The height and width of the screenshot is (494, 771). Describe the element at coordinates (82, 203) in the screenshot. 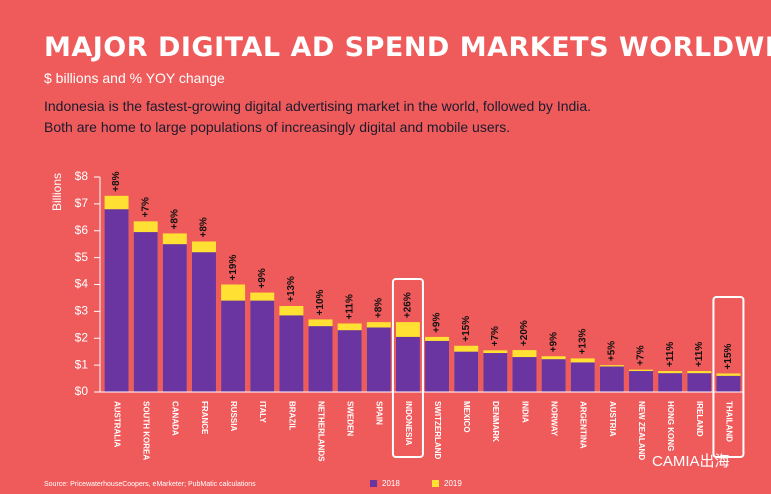

I see `y-tick-label: $7` at that location.